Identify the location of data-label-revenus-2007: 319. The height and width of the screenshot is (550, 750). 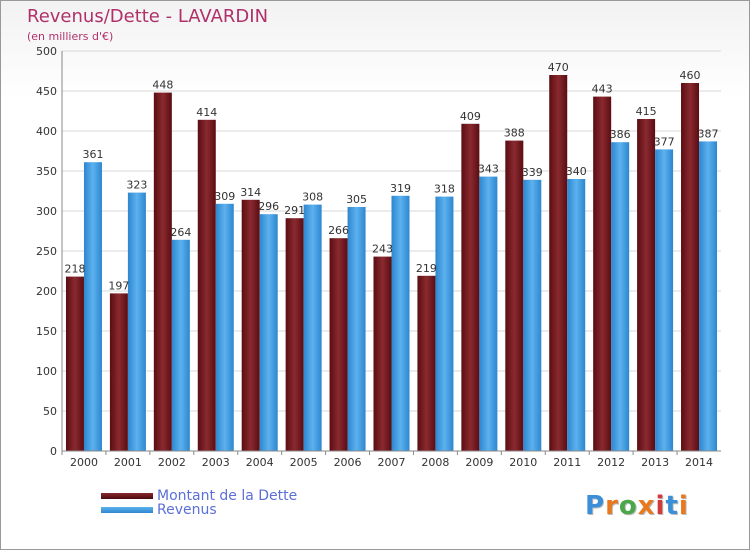
(400, 188).